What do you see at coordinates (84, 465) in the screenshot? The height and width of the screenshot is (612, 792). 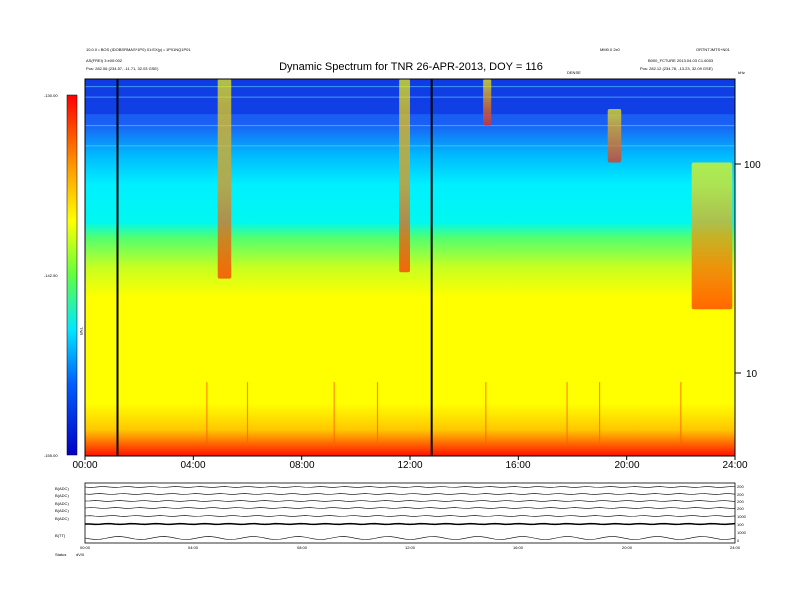 I see `time-tick-0: 00:00` at bounding box center [84, 465].